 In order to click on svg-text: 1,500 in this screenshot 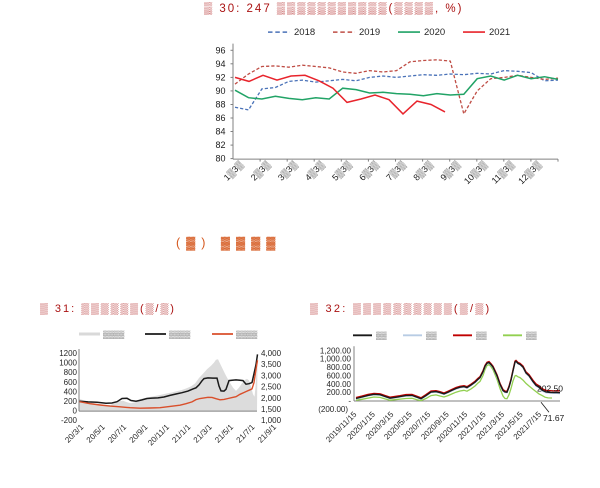, I will do `click(271, 409)`.